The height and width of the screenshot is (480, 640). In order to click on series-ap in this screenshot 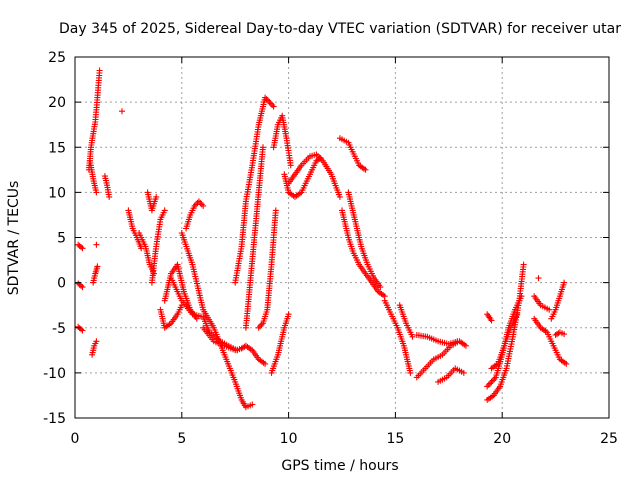, I will do `click(538, 278)`.